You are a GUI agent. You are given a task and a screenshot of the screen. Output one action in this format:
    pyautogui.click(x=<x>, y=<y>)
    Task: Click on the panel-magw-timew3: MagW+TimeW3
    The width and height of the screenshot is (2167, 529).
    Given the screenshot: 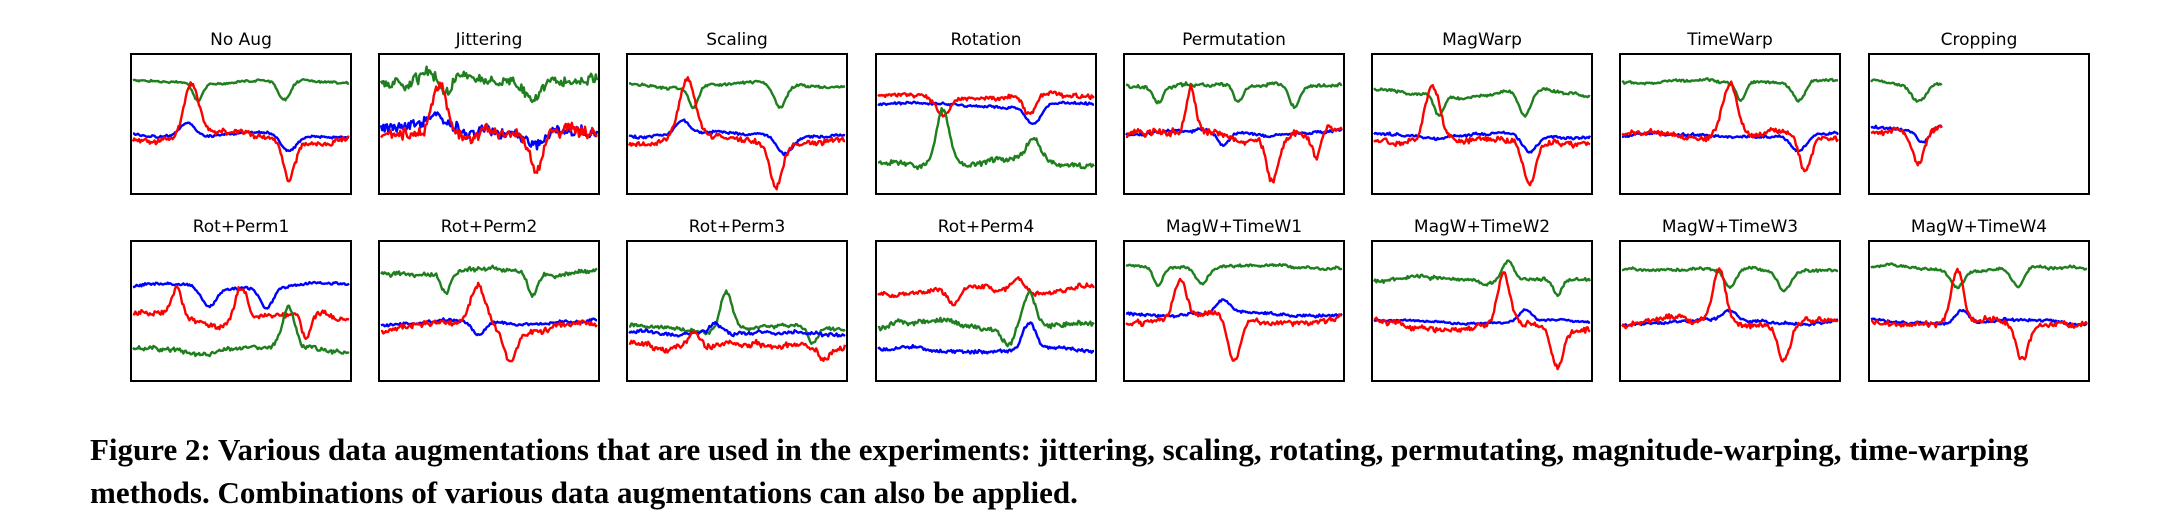 What is the action you would take?
    pyautogui.click(x=1730, y=299)
    